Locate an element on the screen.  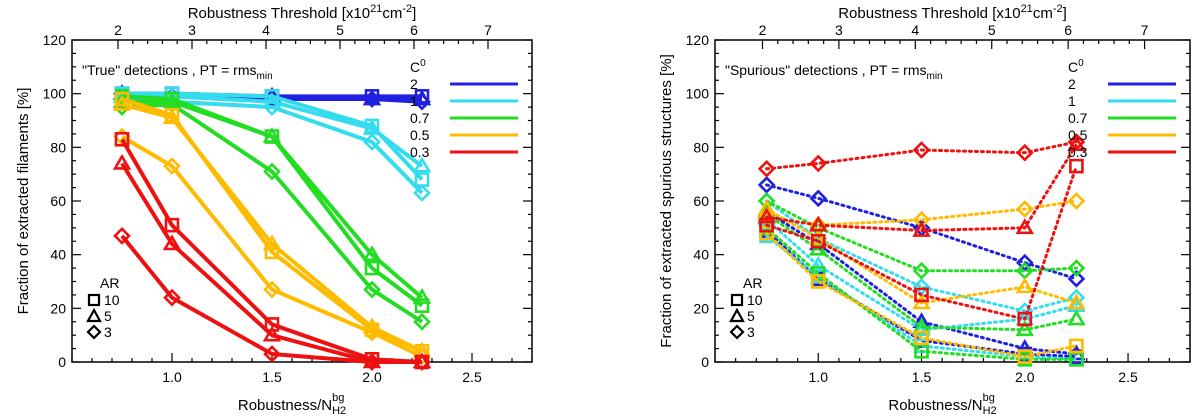
plot-title: "True" detections , PT = rmsmin is located at coordinates (177, 72).